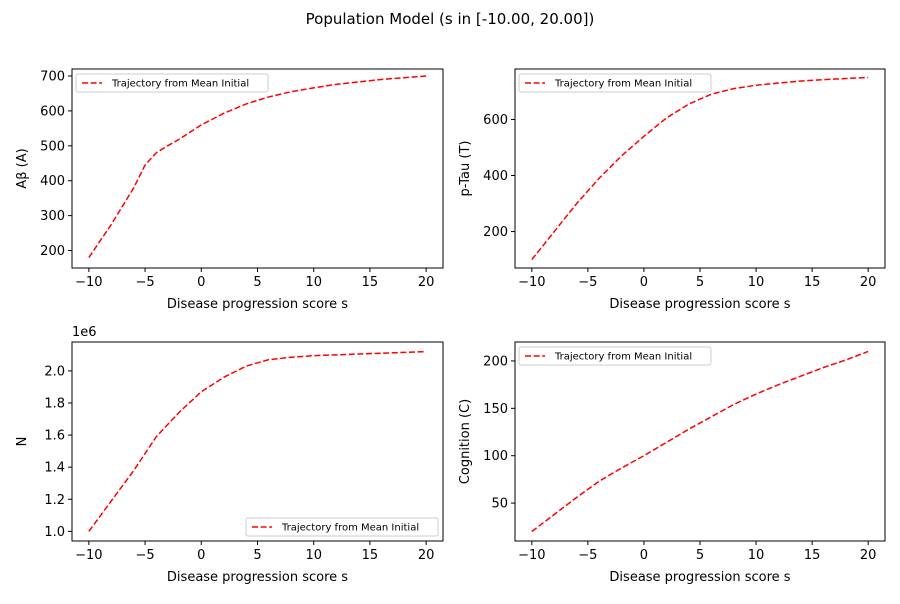 This screenshot has width=900, height=604. Describe the element at coordinates (22, 168) in the screenshot. I see `y-axis-label: Aβ (A)` at that location.